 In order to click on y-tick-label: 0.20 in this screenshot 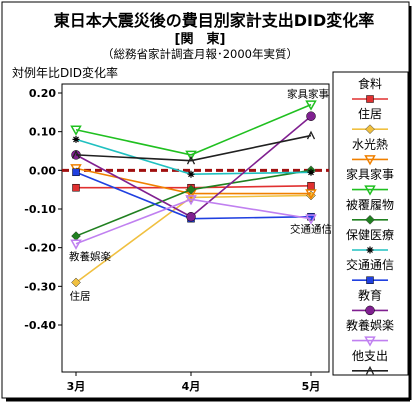, I will do `click(42, 93)`.